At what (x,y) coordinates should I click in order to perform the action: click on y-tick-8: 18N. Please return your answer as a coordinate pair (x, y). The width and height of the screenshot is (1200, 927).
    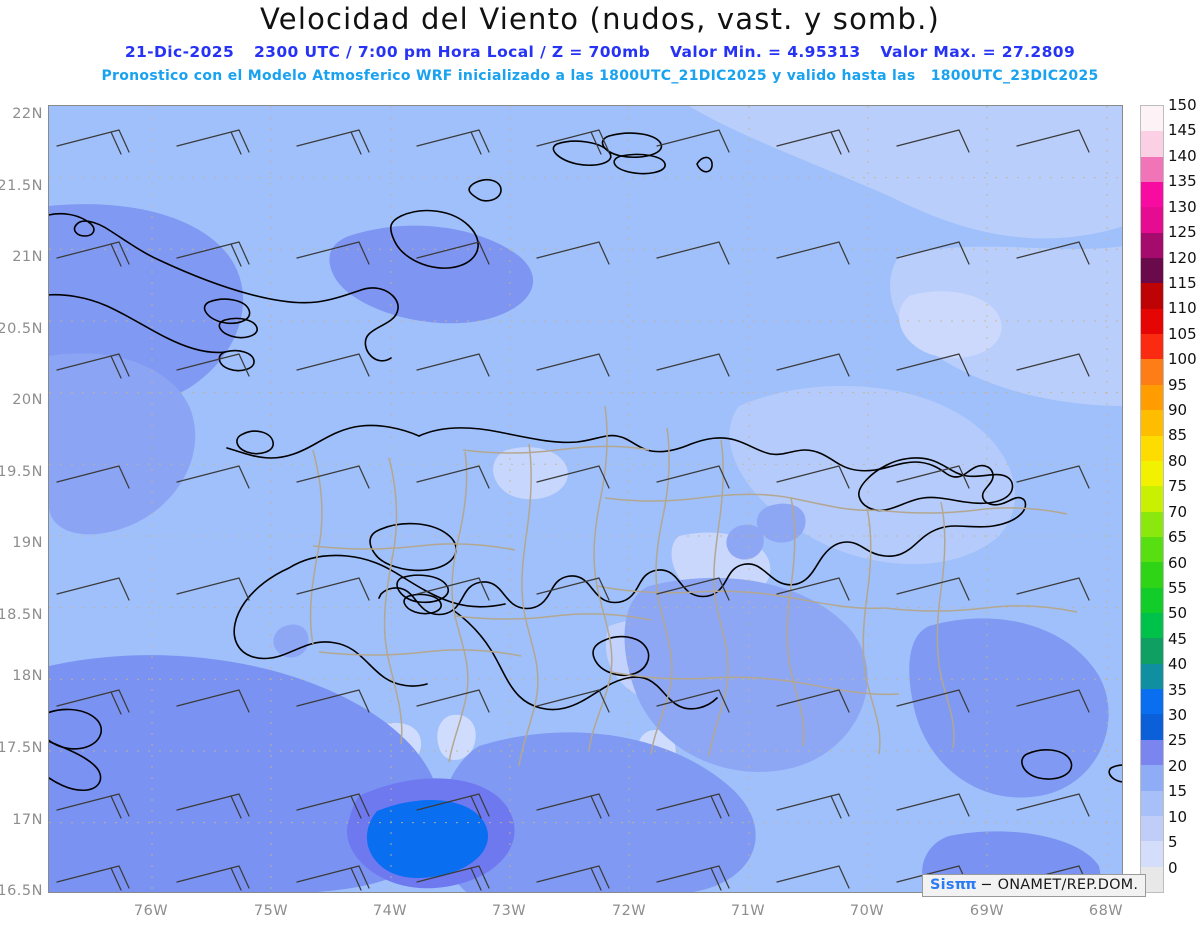
    Looking at the image, I should click on (27, 676).